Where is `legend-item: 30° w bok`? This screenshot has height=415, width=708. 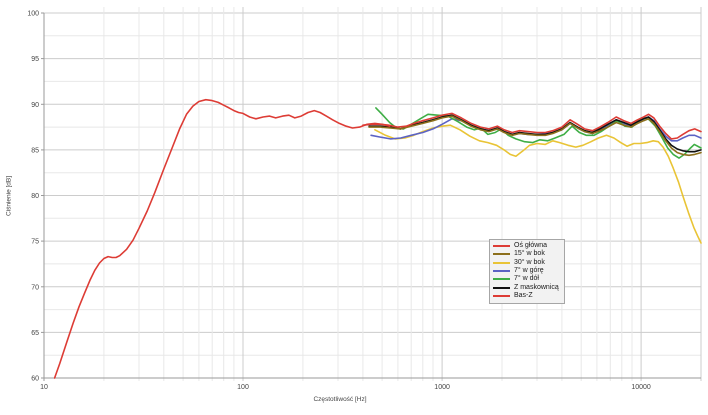
legend-item: 30° w bok is located at coordinates (526, 263).